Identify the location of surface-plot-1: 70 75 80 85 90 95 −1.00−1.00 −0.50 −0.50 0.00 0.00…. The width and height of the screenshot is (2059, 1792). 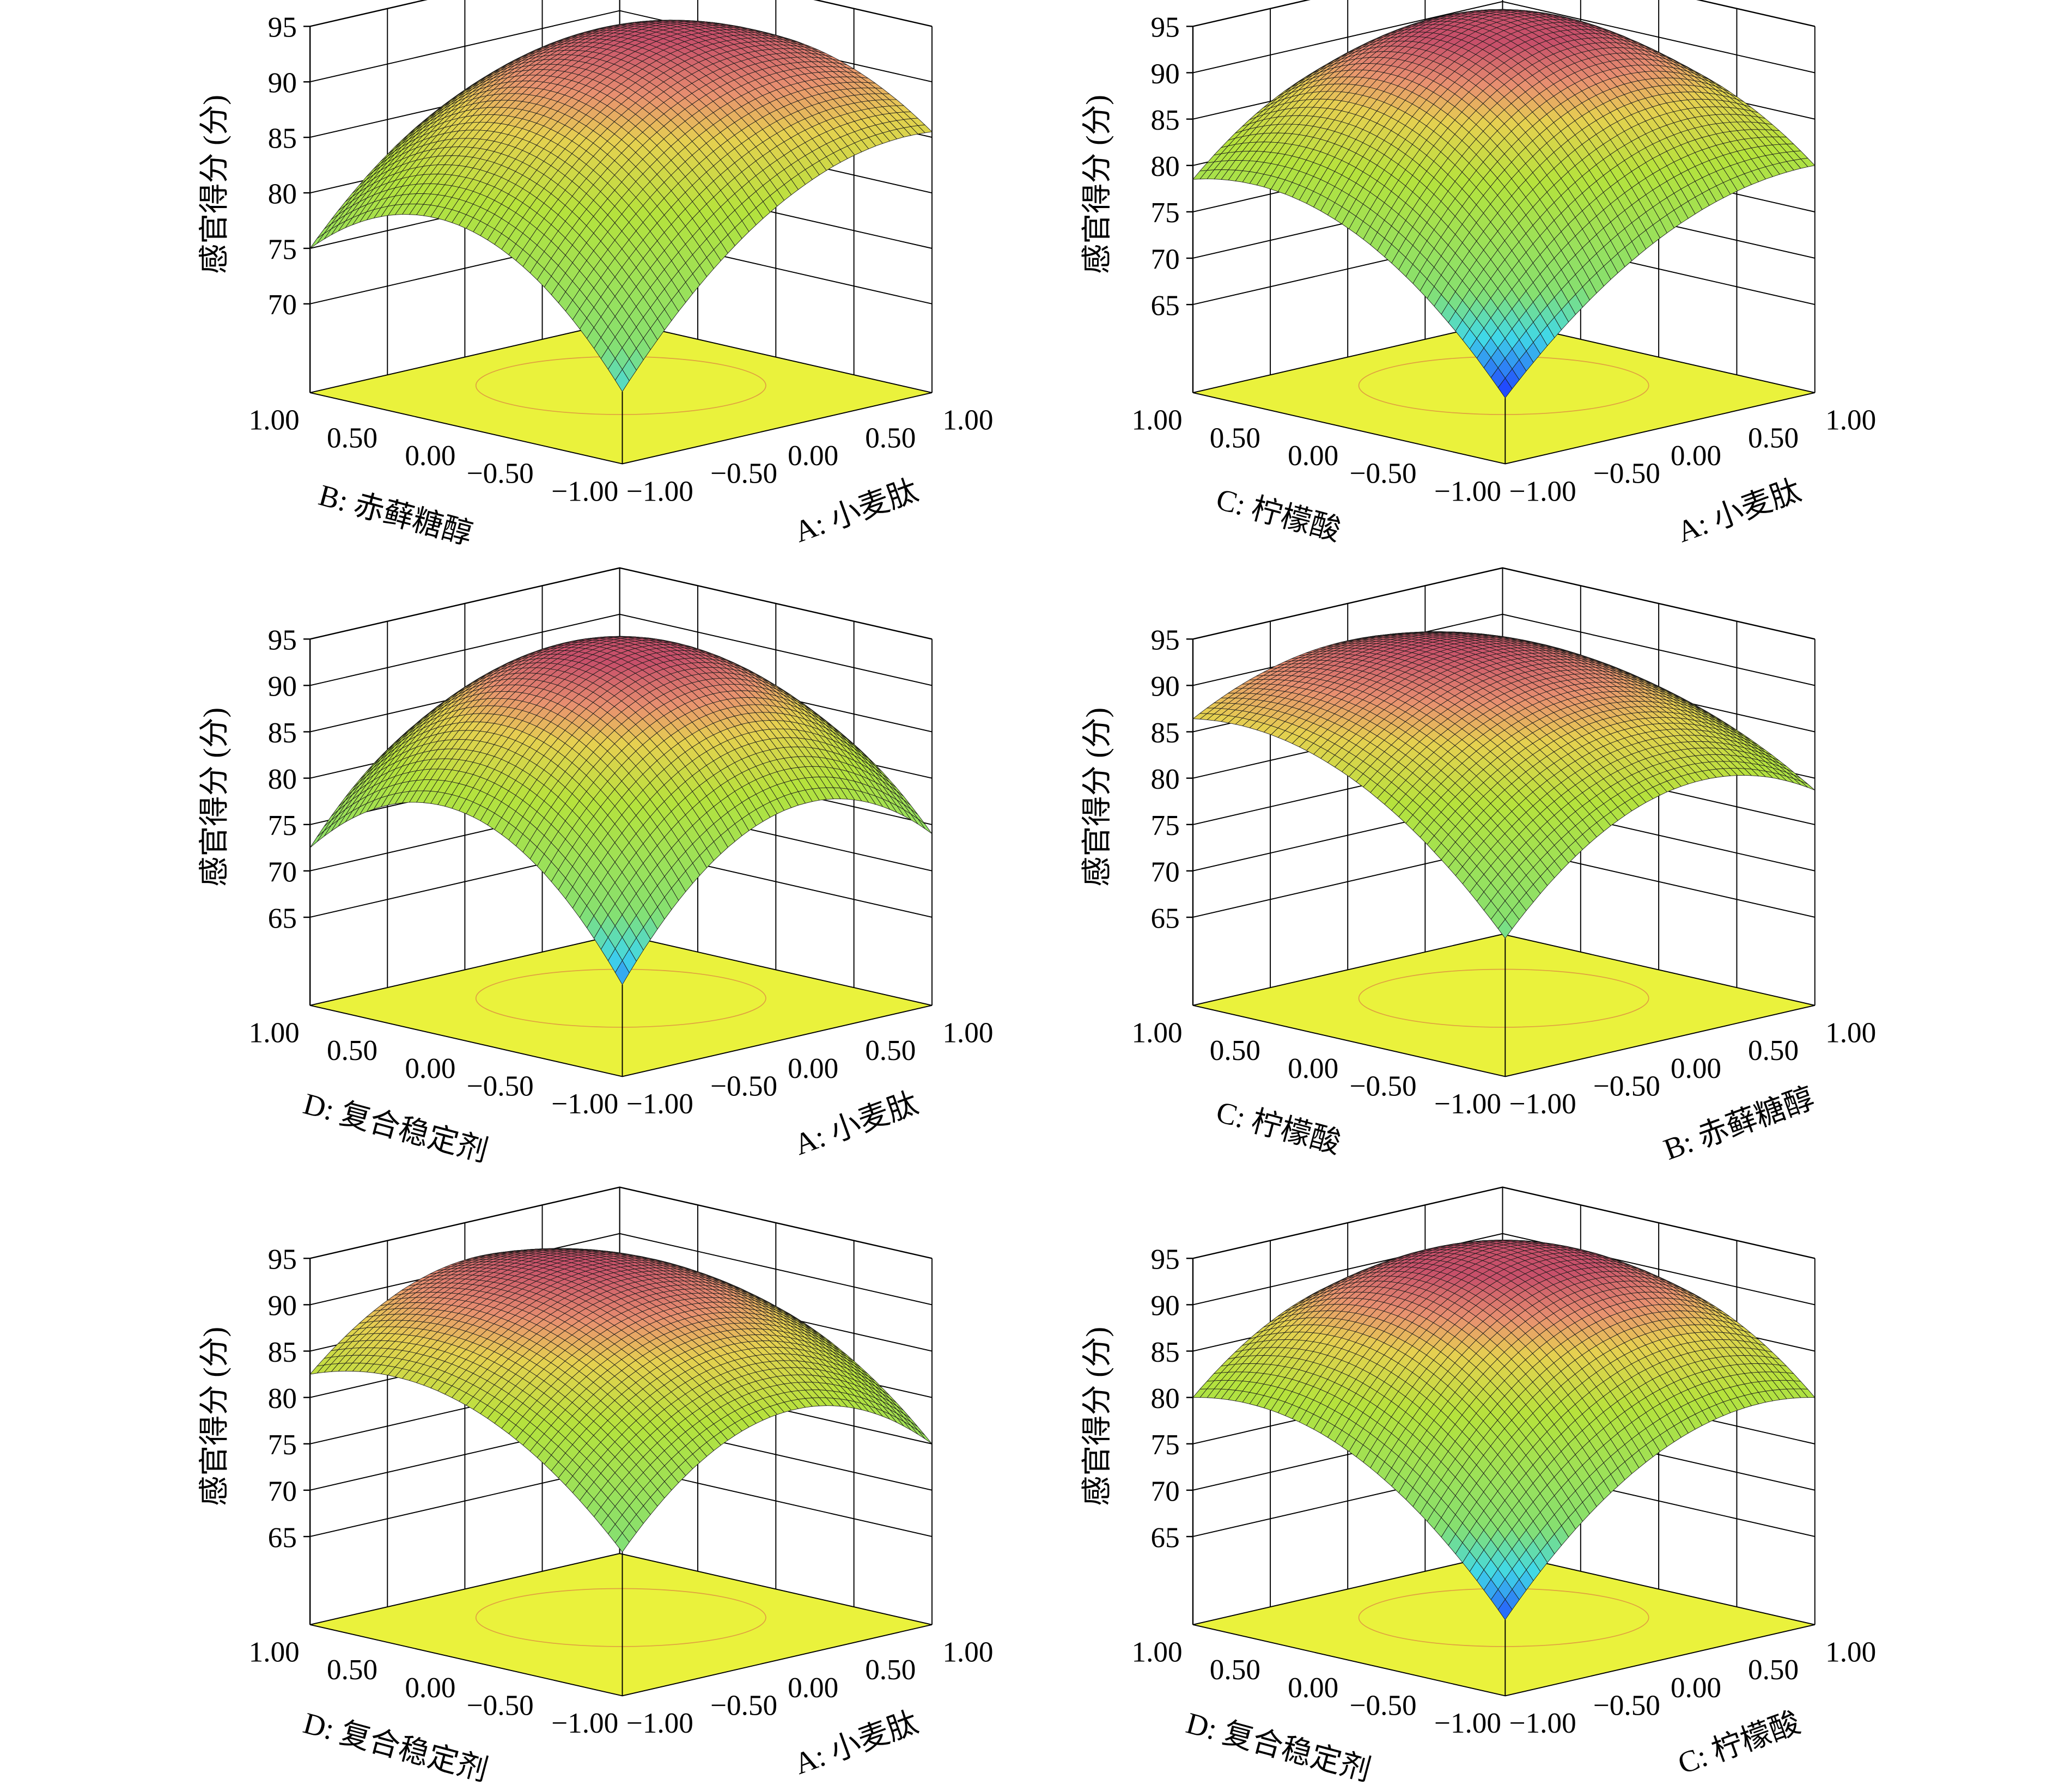
(595, 276).